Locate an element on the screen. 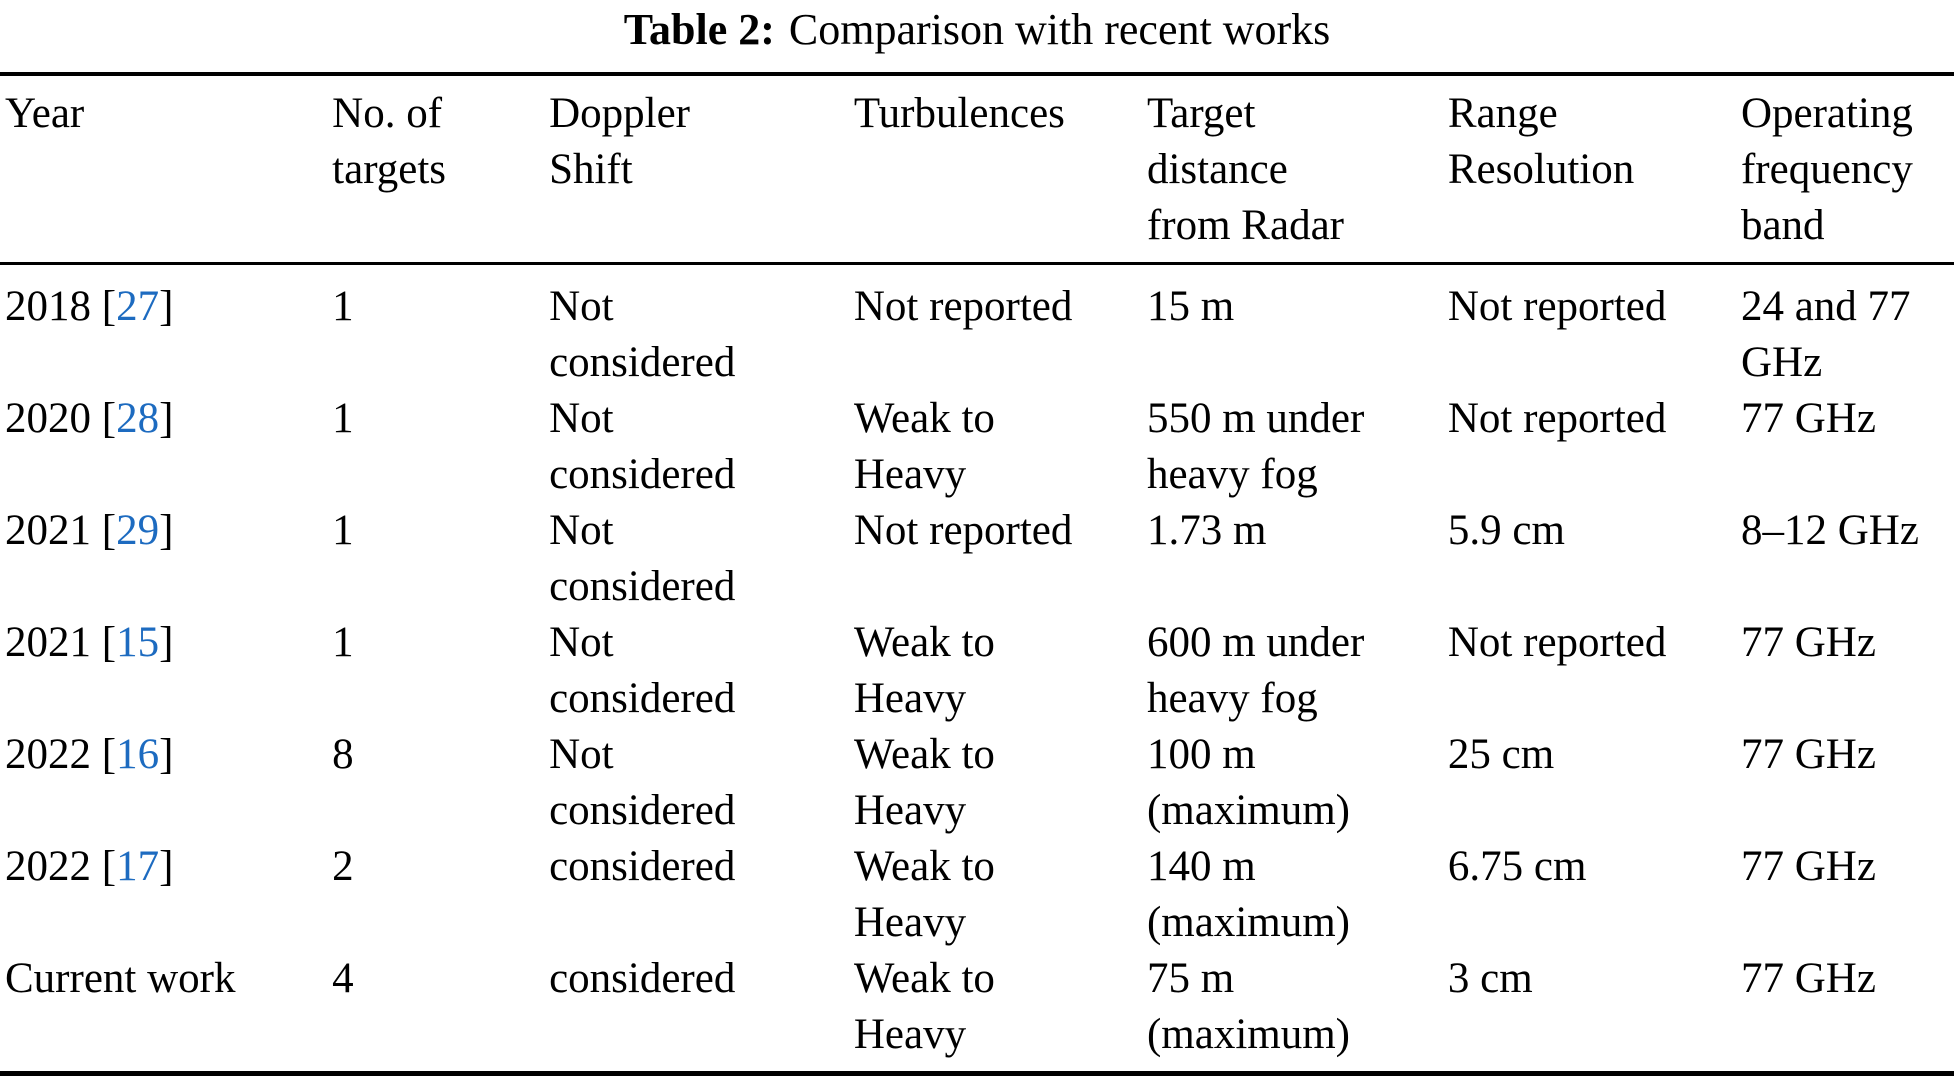  year-text: Current work is located at coordinates (120, 978).